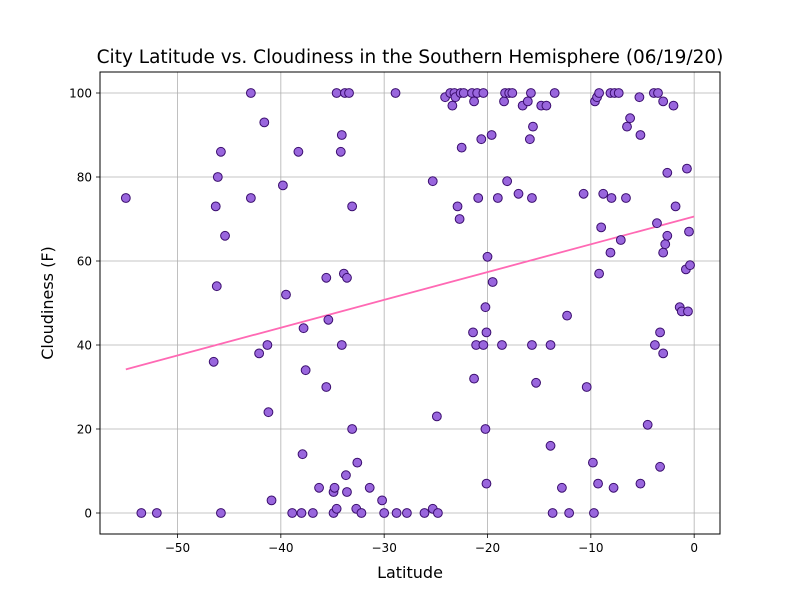  I want to click on x-tick-label: 0, so click(694, 548).